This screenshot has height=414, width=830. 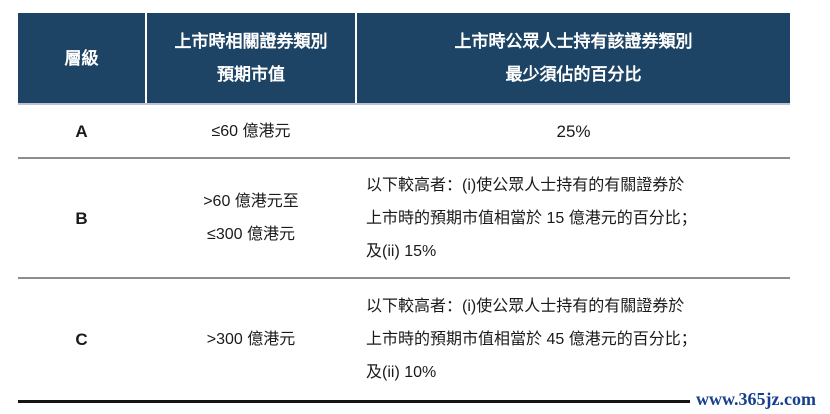 I want to click on table-bottom-border, so click(x=404, y=401).